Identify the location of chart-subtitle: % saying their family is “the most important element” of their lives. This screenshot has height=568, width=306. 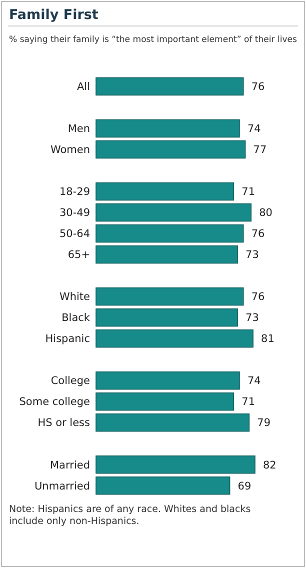
(154, 40).